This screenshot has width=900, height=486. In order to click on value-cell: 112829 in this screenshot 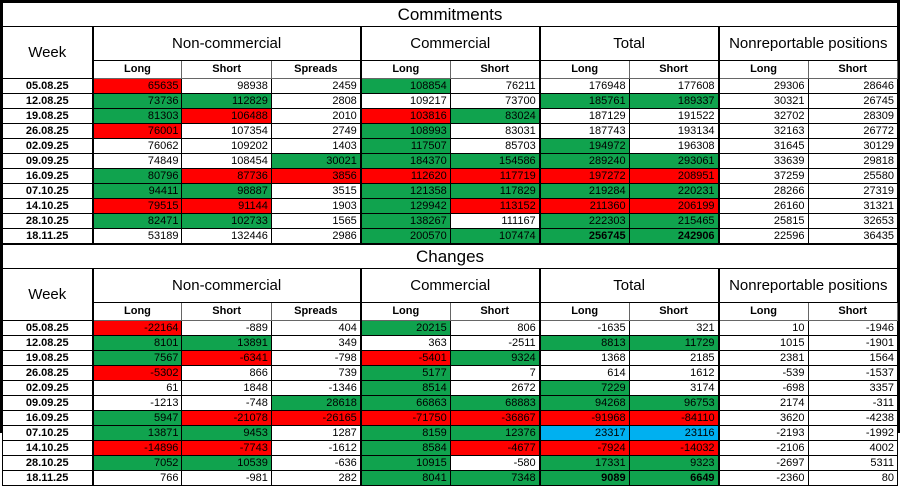, I will do `click(226, 101)`.